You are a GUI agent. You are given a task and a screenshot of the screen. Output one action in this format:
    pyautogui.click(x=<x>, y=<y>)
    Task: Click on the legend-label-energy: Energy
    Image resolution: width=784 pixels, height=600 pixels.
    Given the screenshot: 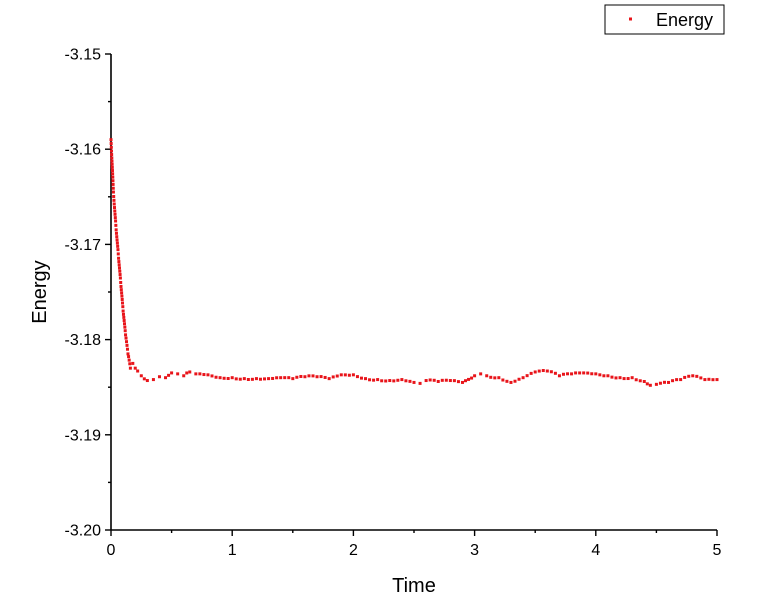 What is the action you would take?
    pyautogui.click(x=684, y=20)
    